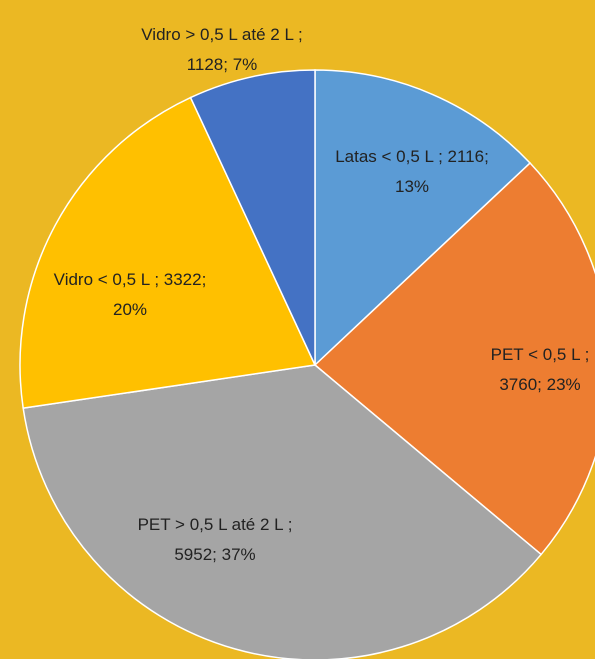  What do you see at coordinates (252, 217) in the screenshot?
I see `pie-slice` at bounding box center [252, 217].